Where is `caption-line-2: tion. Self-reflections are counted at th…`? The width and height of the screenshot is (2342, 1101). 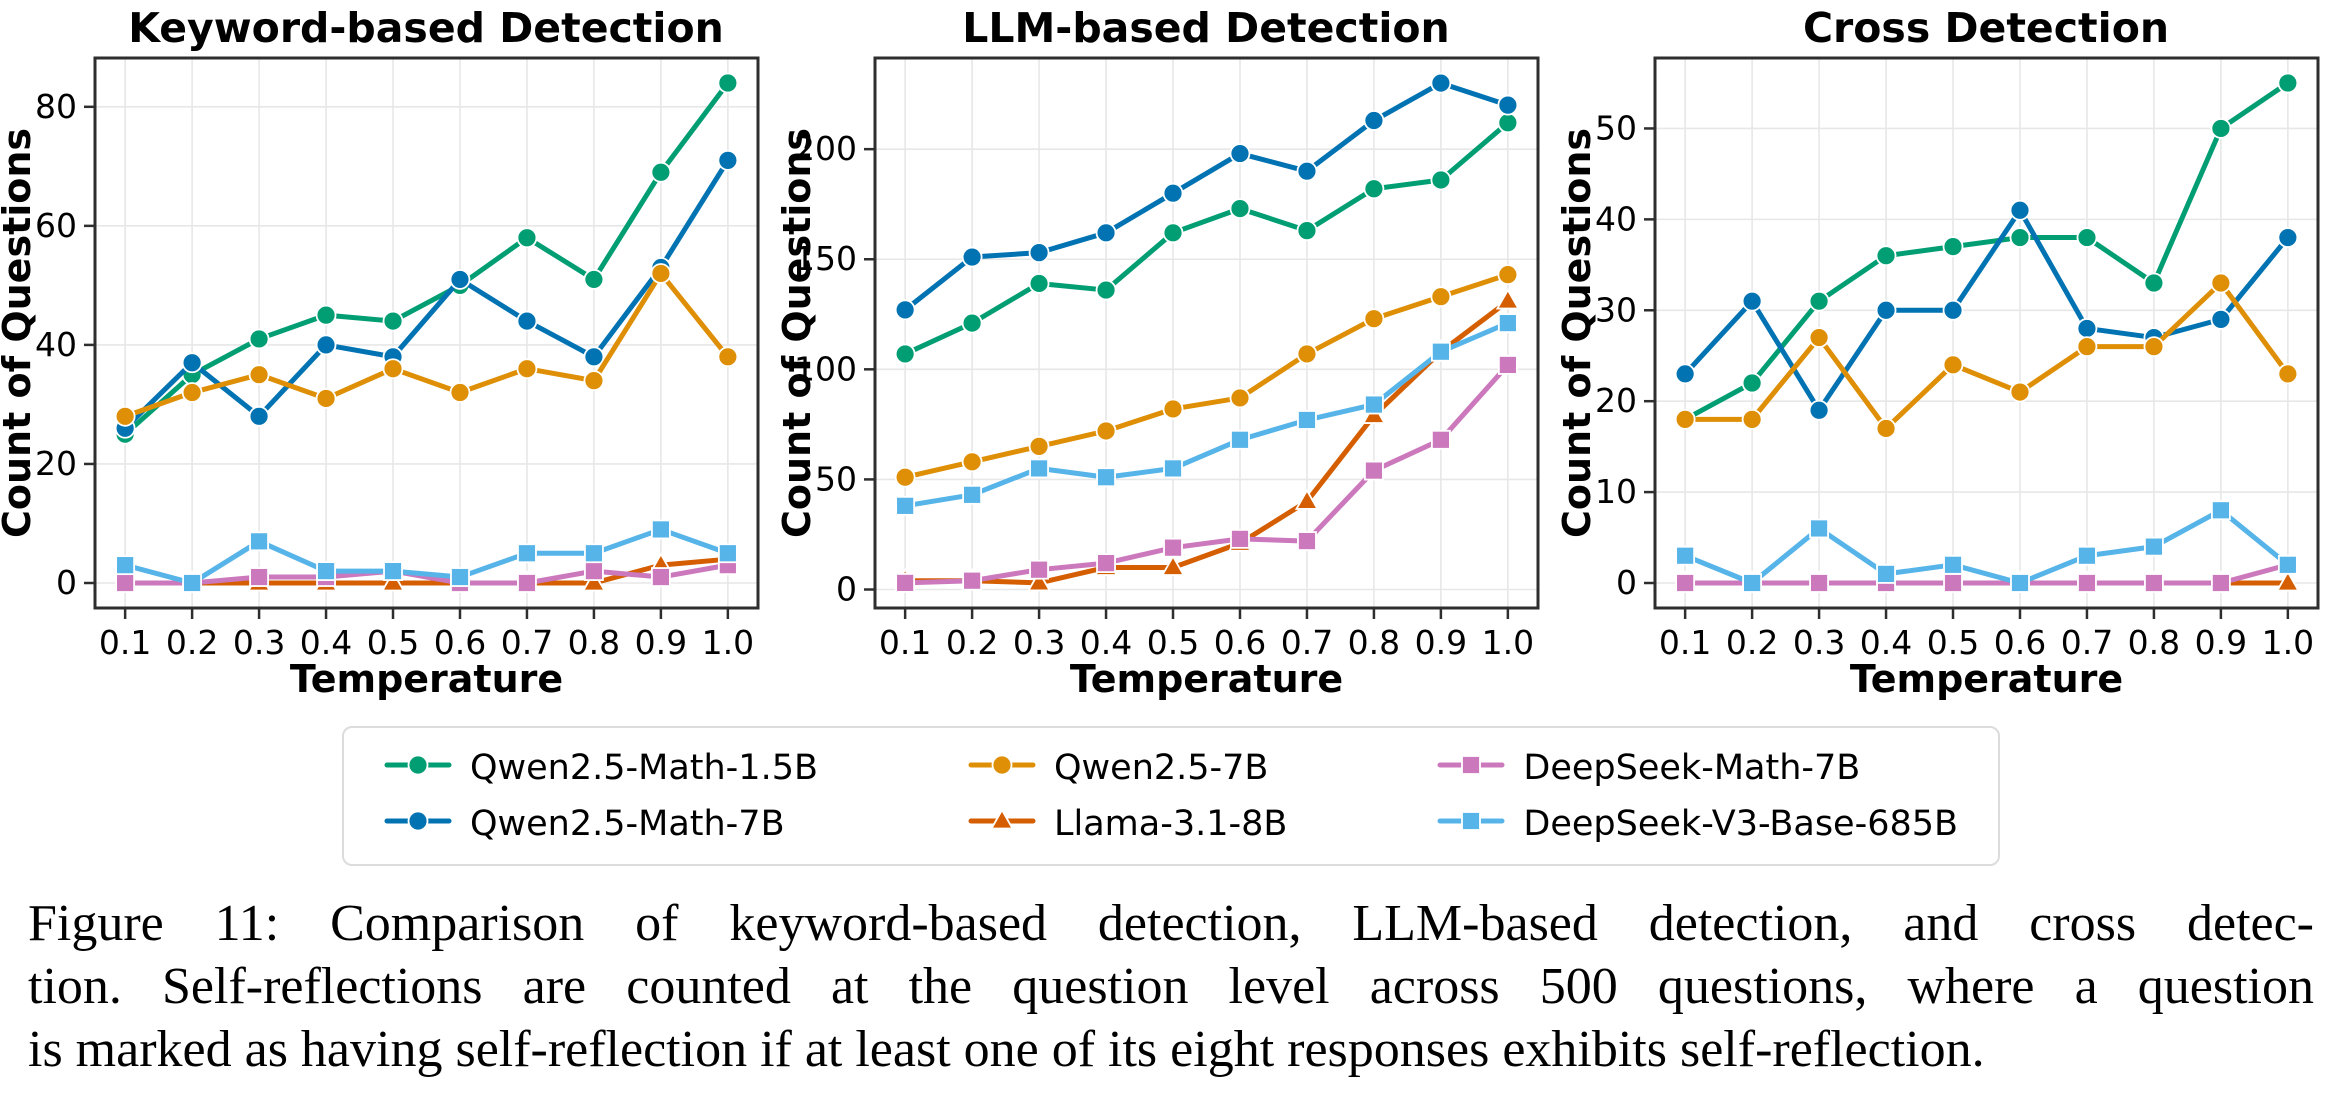 caption-line-2: tion. Self-reflections are counted at th… is located at coordinates (1171, 986).